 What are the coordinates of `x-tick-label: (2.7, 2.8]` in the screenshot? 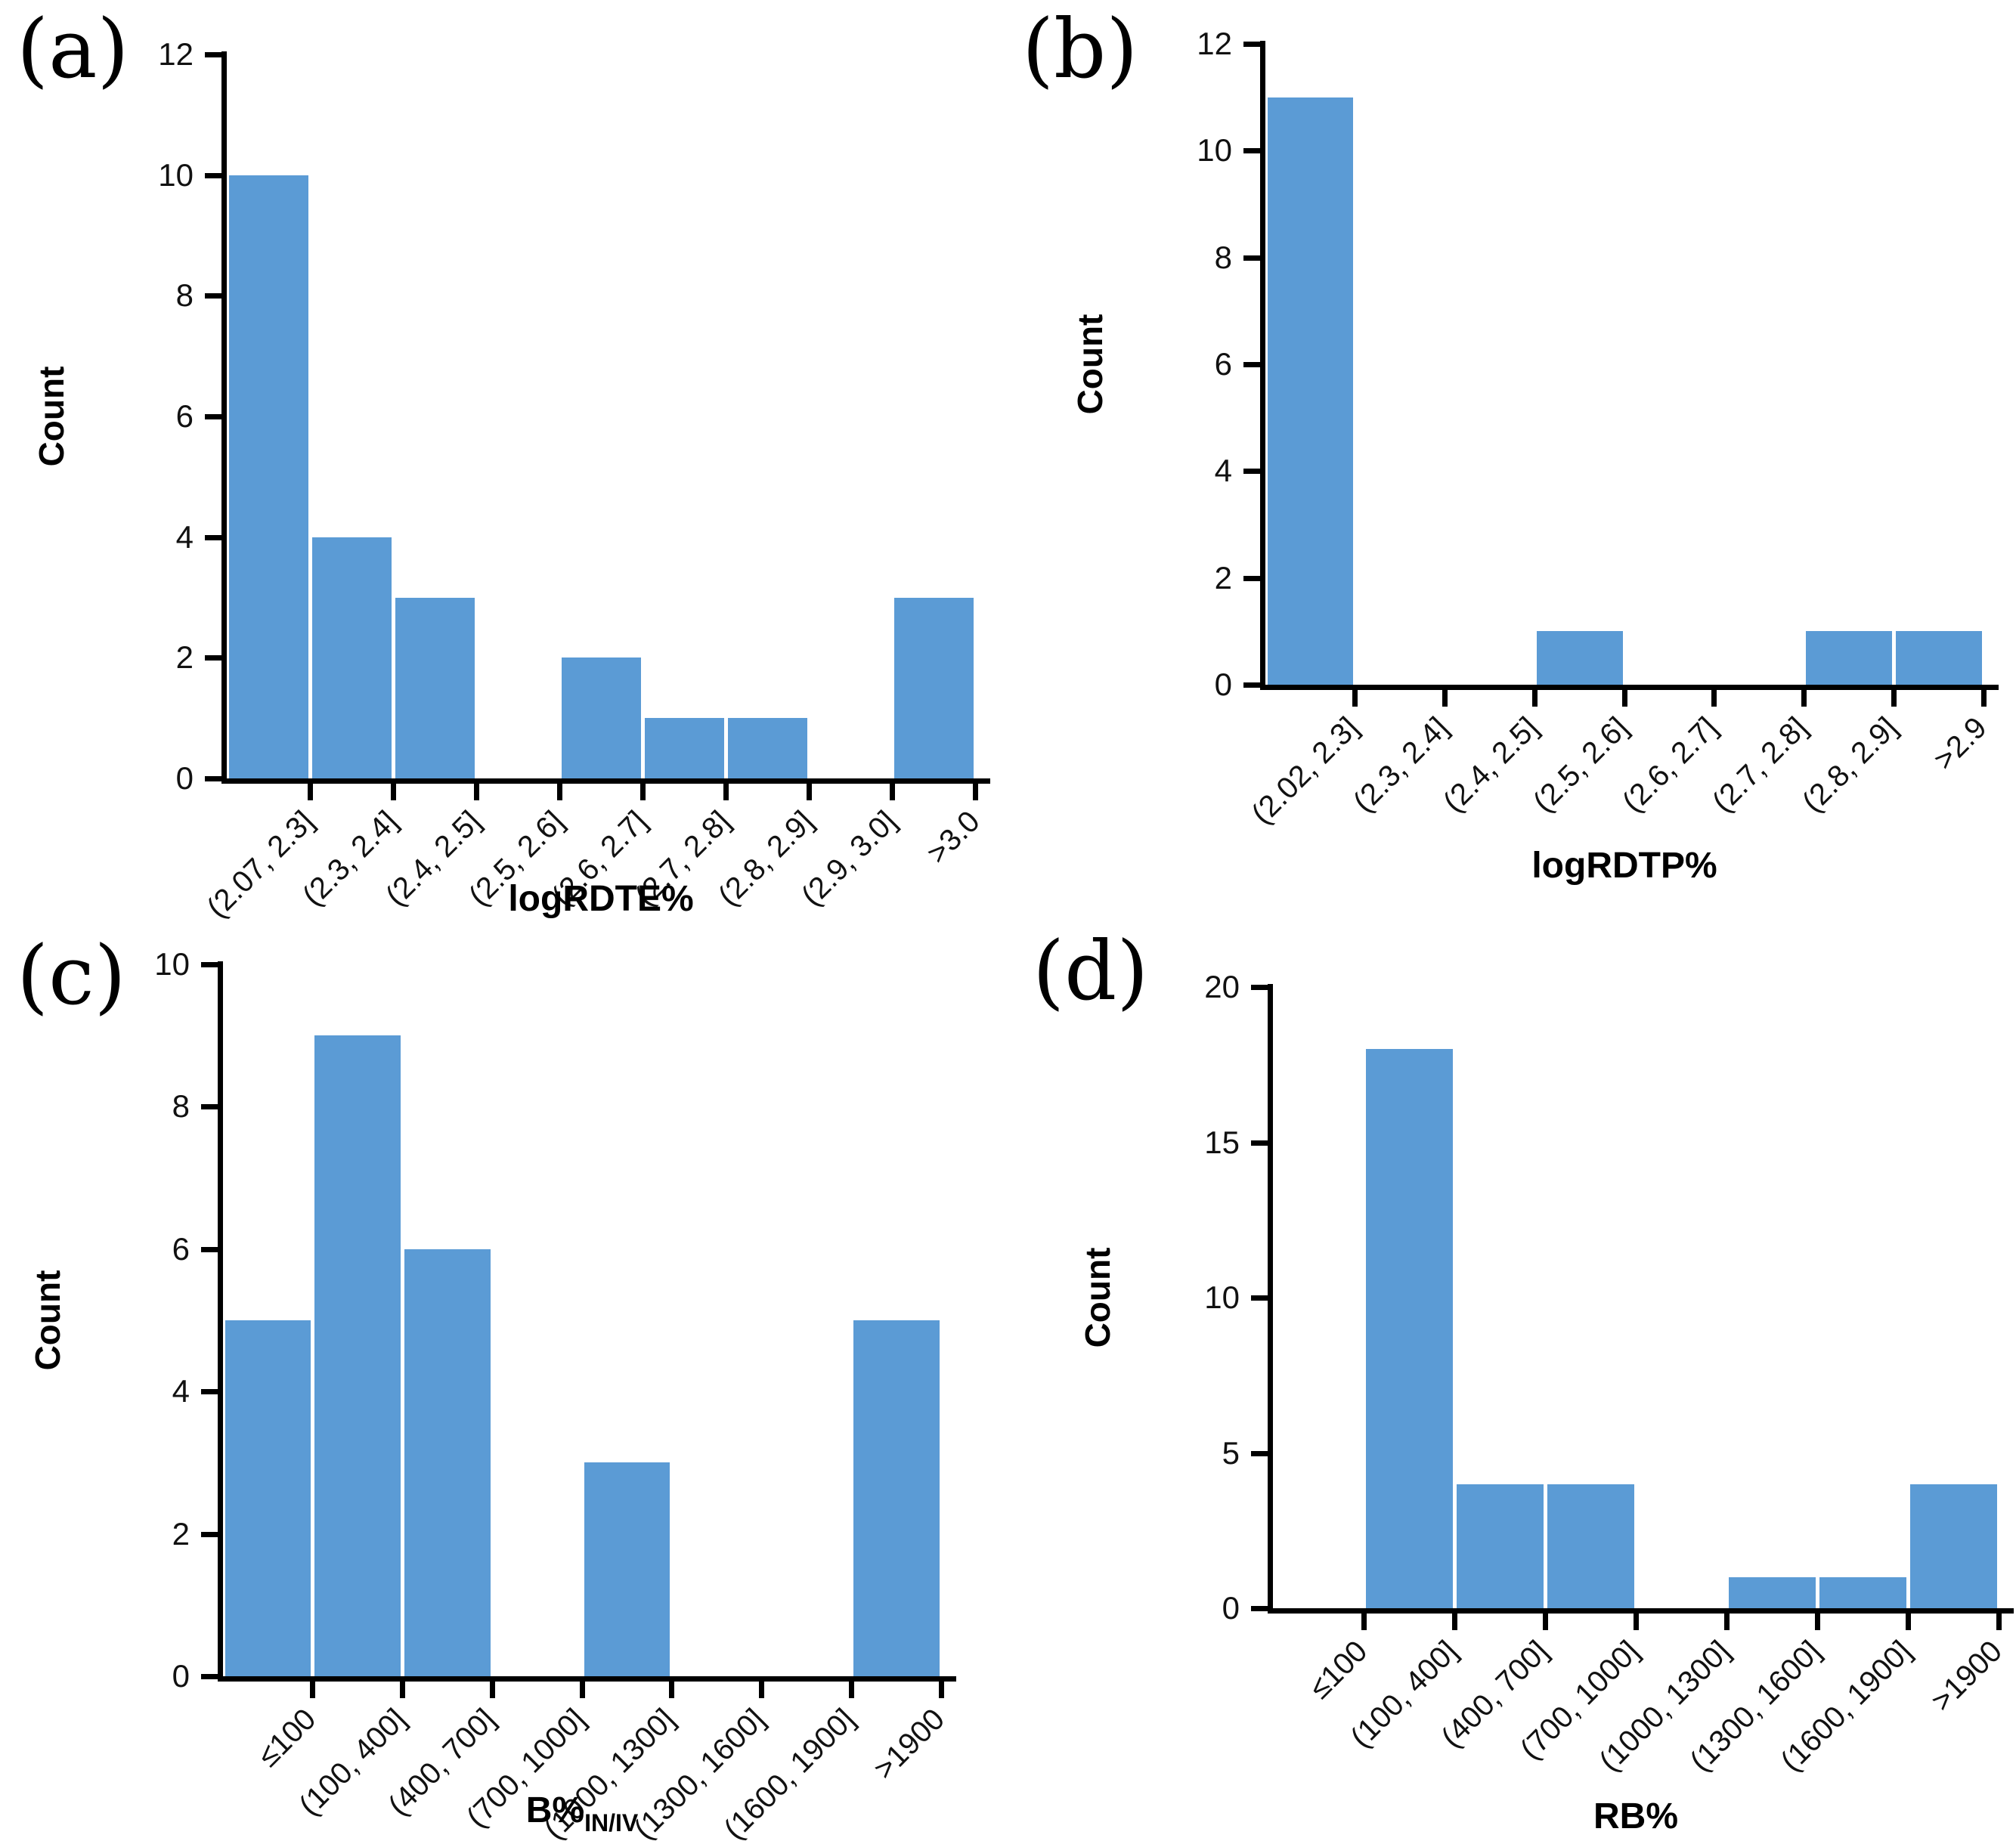 It's located at (1759, 764).